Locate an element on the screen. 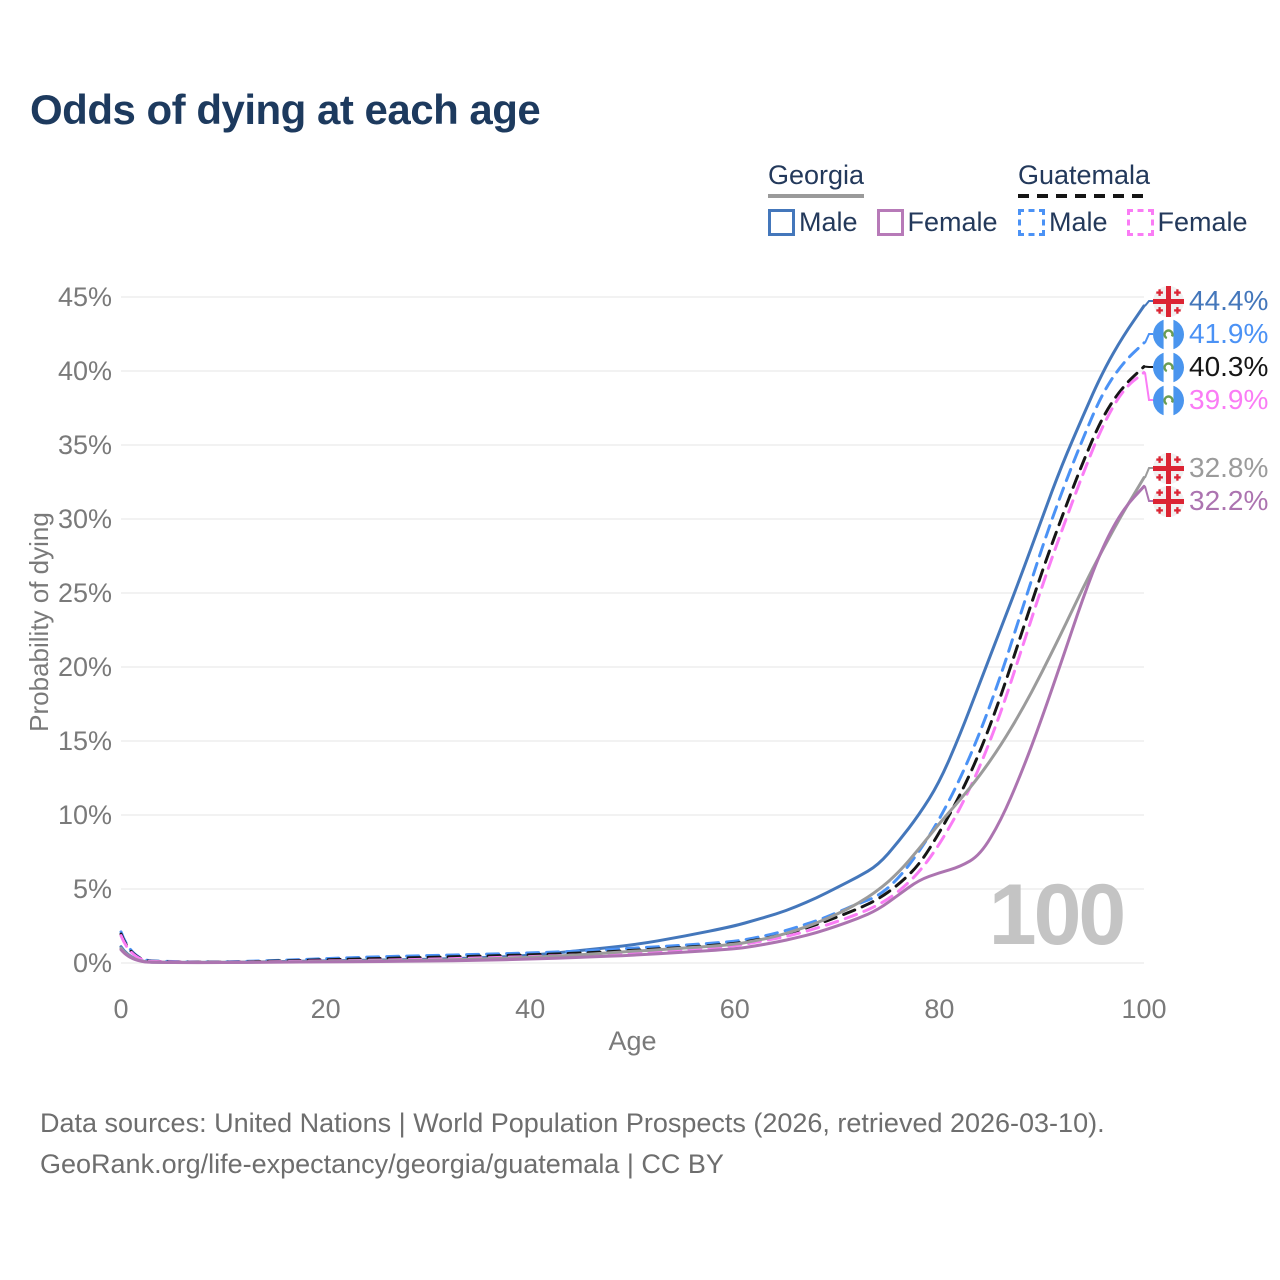 This screenshot has width=1280, height=1280. end-label-value: 32.8% is located at coordinates (1229, 467).